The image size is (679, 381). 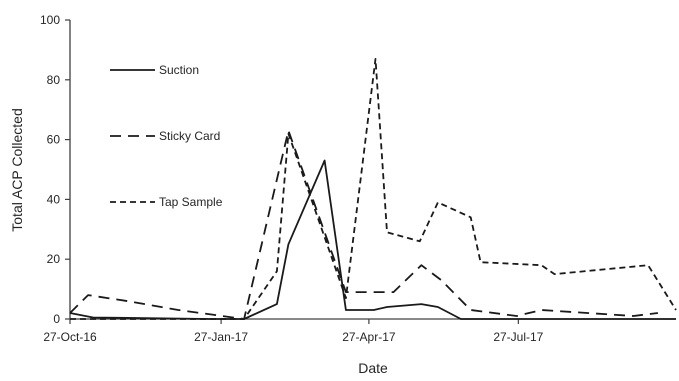 What do you see at coordinates (54, 140) in the screenshot?
I see `y-tick-label: 60` at bounding box center [54, 140].